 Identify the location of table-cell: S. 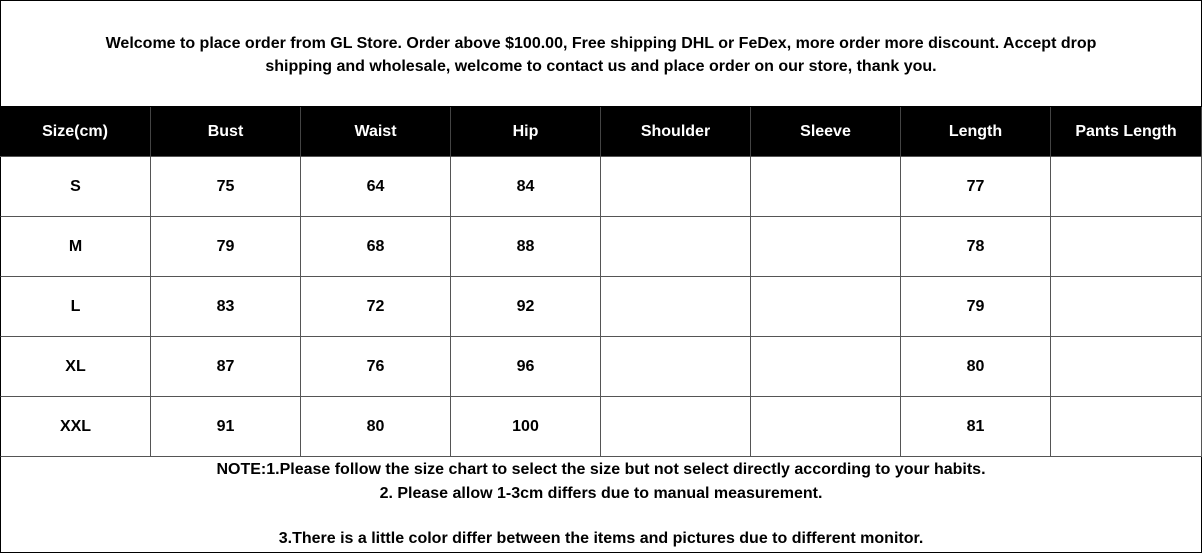
(75, 187).